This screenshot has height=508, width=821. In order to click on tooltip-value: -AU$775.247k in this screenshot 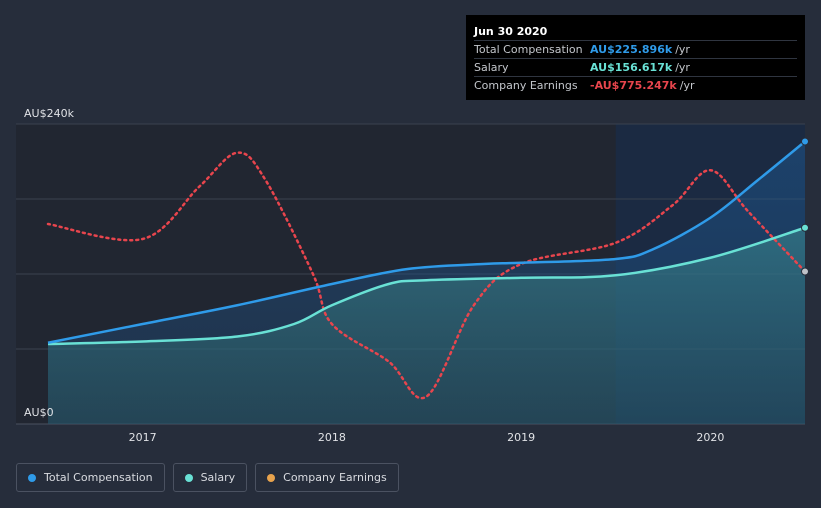, I will do `click(633, 85)`.